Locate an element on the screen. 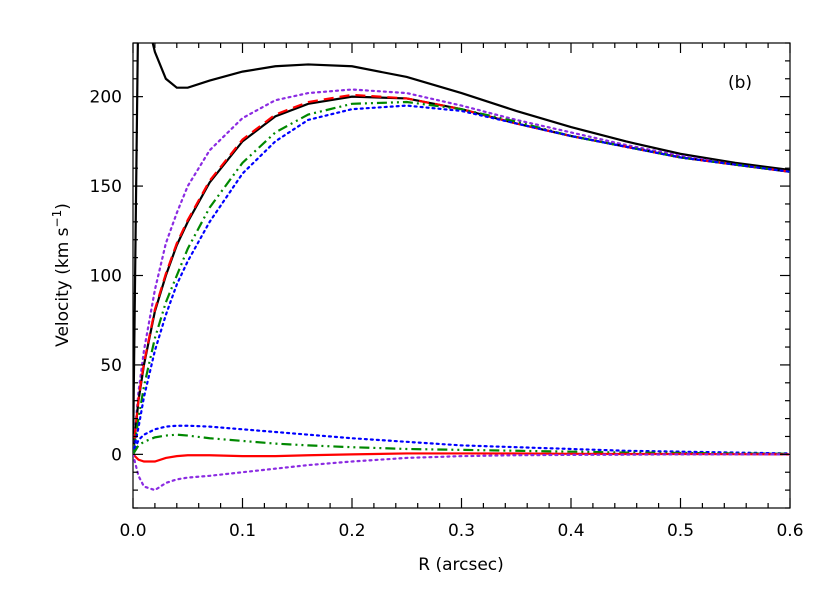 Image resolution: width=830 pixels, height=593 pixels. x-tick-label: 0.2 is located at coordinates (351, 531).